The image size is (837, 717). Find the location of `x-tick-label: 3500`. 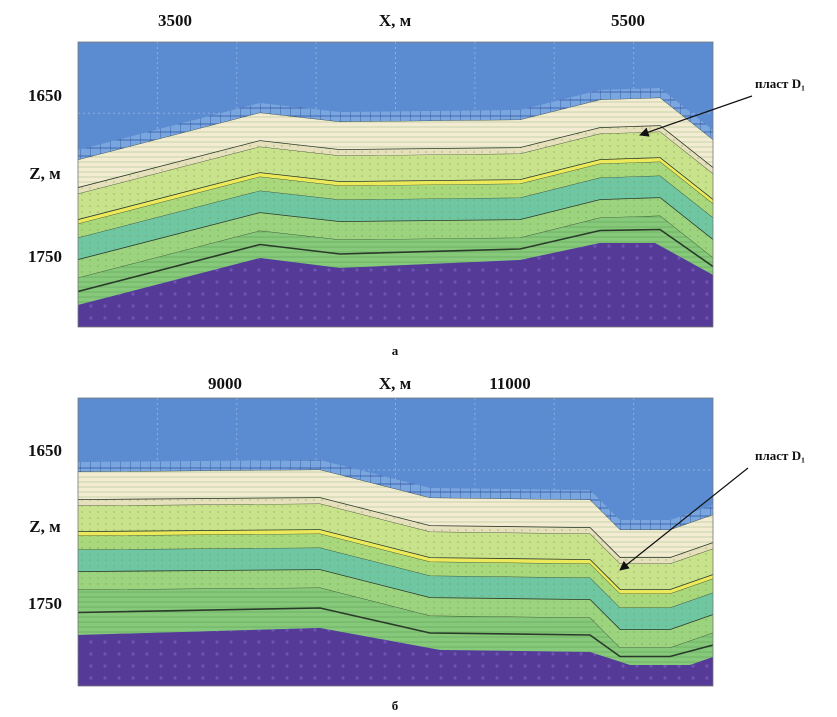

x-tick-label: 3500 is located at coordinates (175, 20).